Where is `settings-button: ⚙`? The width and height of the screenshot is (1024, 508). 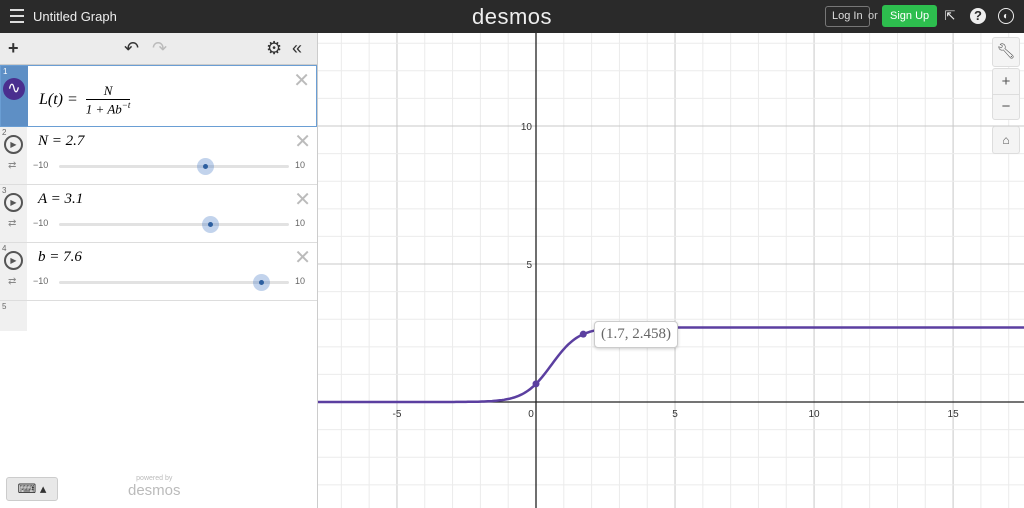 settings-button: ⚙ is located at coordinates (274, 48).